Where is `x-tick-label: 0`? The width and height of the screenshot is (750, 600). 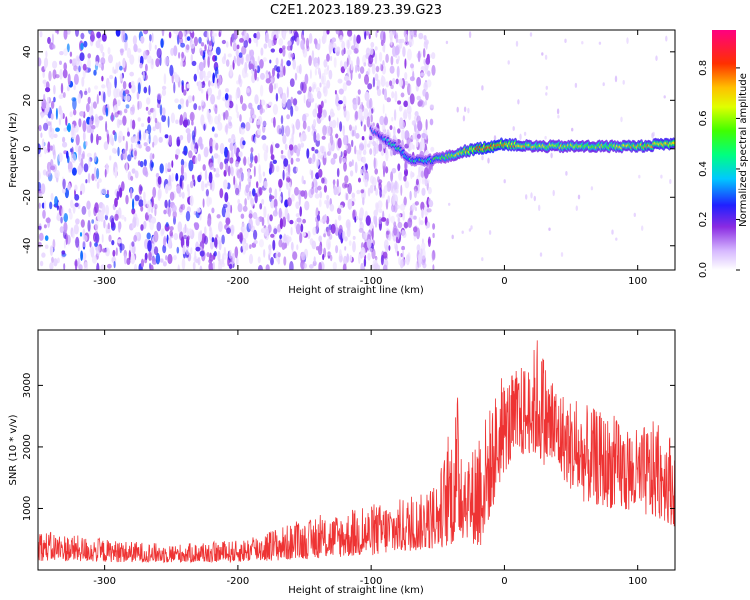
x-tick-label: 0 is located at coordinates (504, 581).